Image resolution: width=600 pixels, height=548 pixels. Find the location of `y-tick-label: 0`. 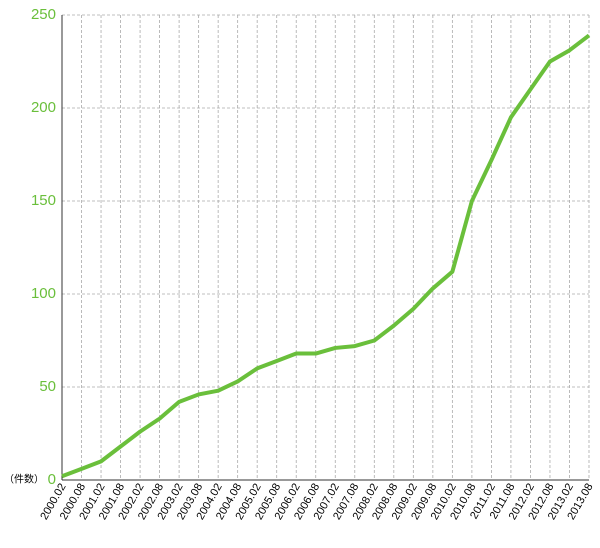

y-tick-label: 0 is located at coordinates (52, 479).